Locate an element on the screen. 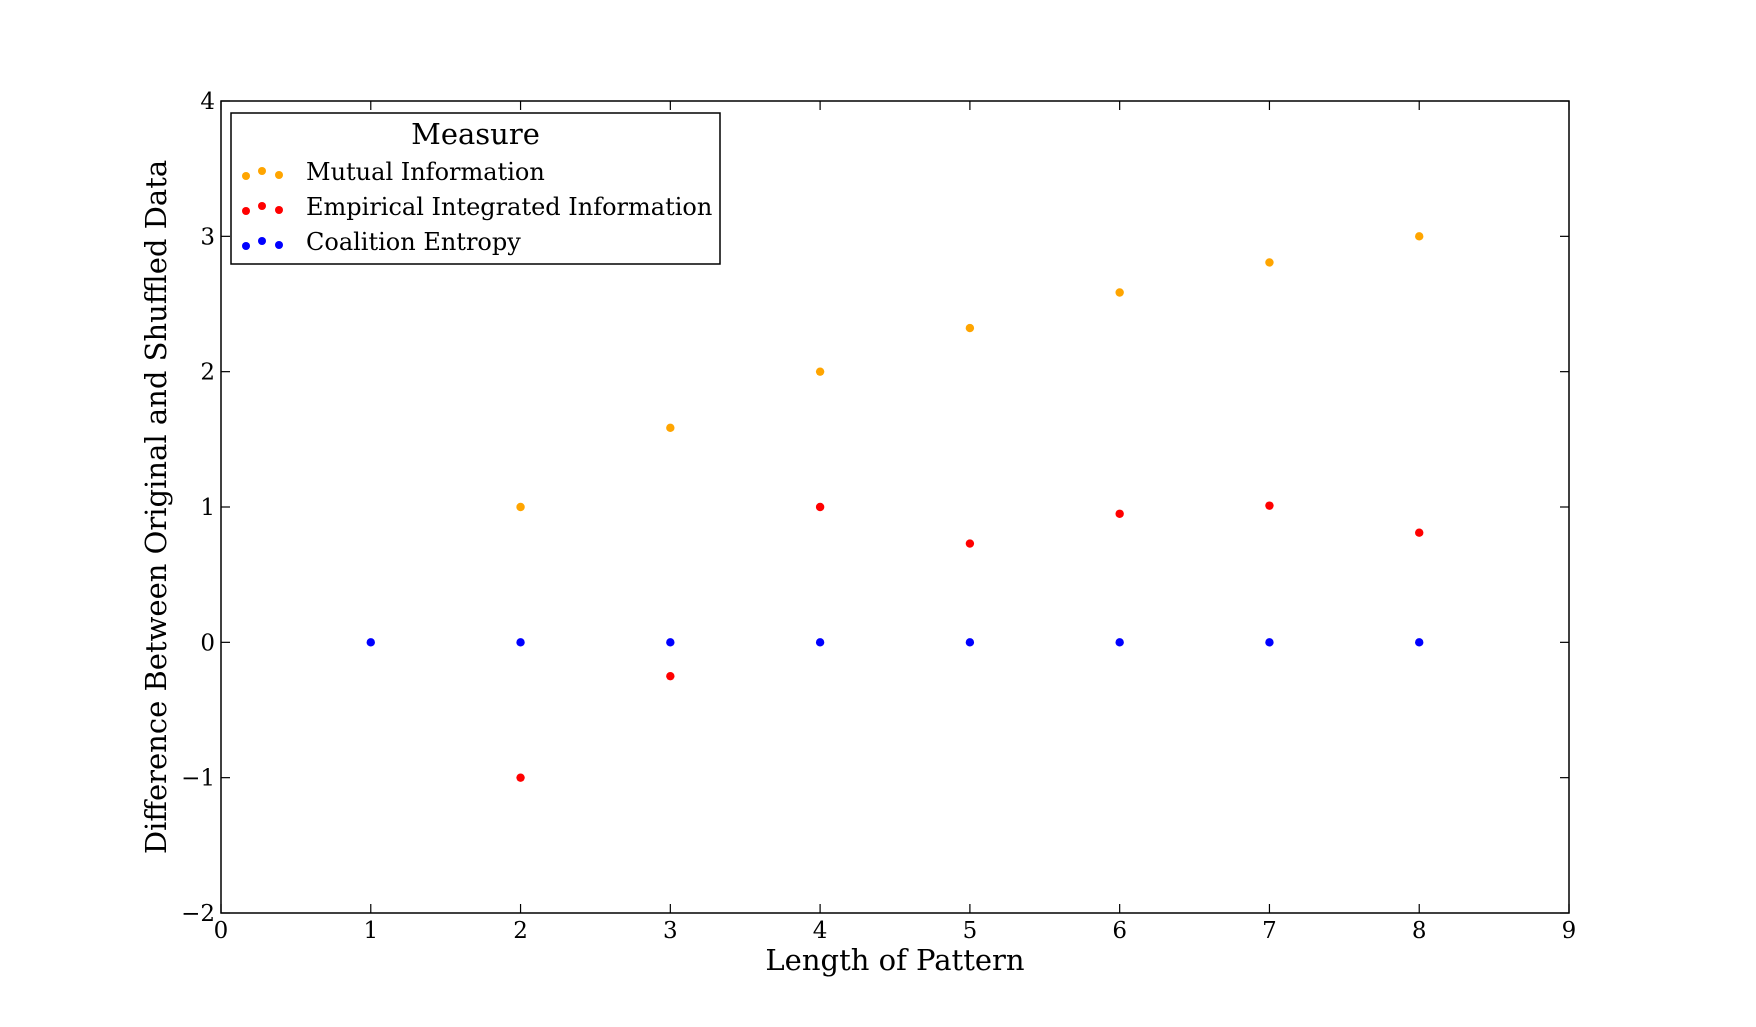 This screenshot has width=1756, height=1027. x-tick-label: 6 is located at coordinates (1119, 931).